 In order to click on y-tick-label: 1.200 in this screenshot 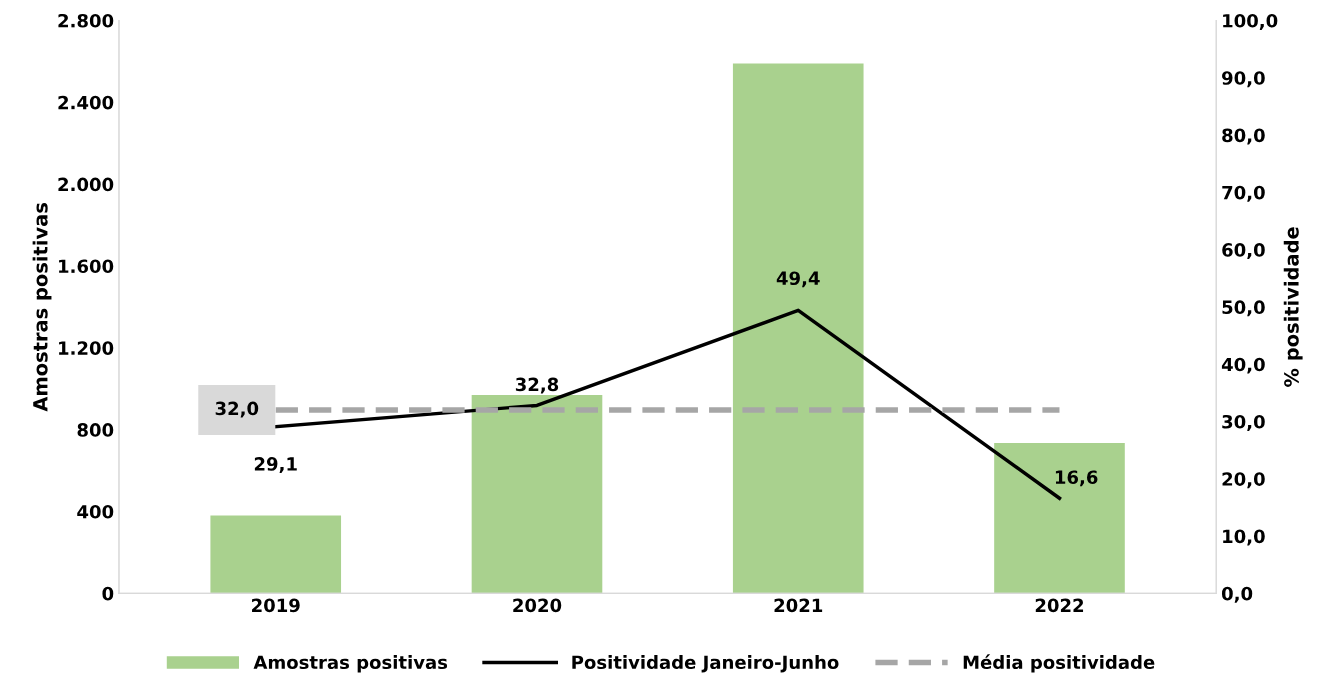, I will do `click(86, 348)`.